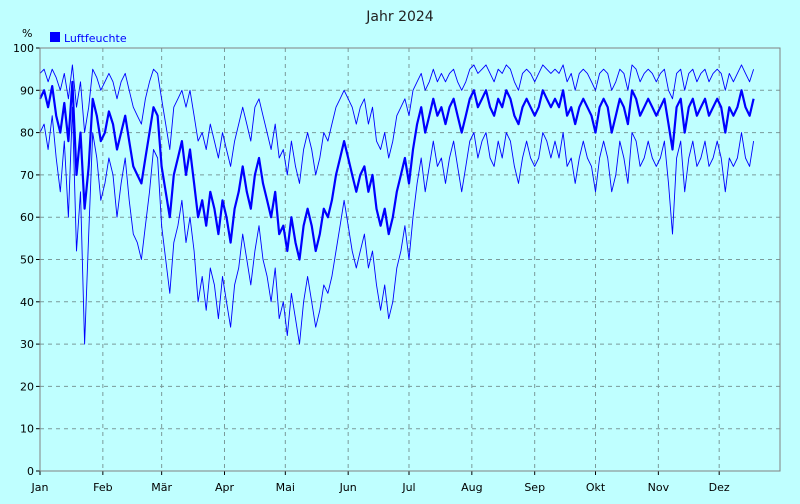 This screenshot has width=800, height=504. What do you see at coordinates (27, 217) in the screenshot?
I see `y-tick-label: 60` at bounding box center [27, 217].